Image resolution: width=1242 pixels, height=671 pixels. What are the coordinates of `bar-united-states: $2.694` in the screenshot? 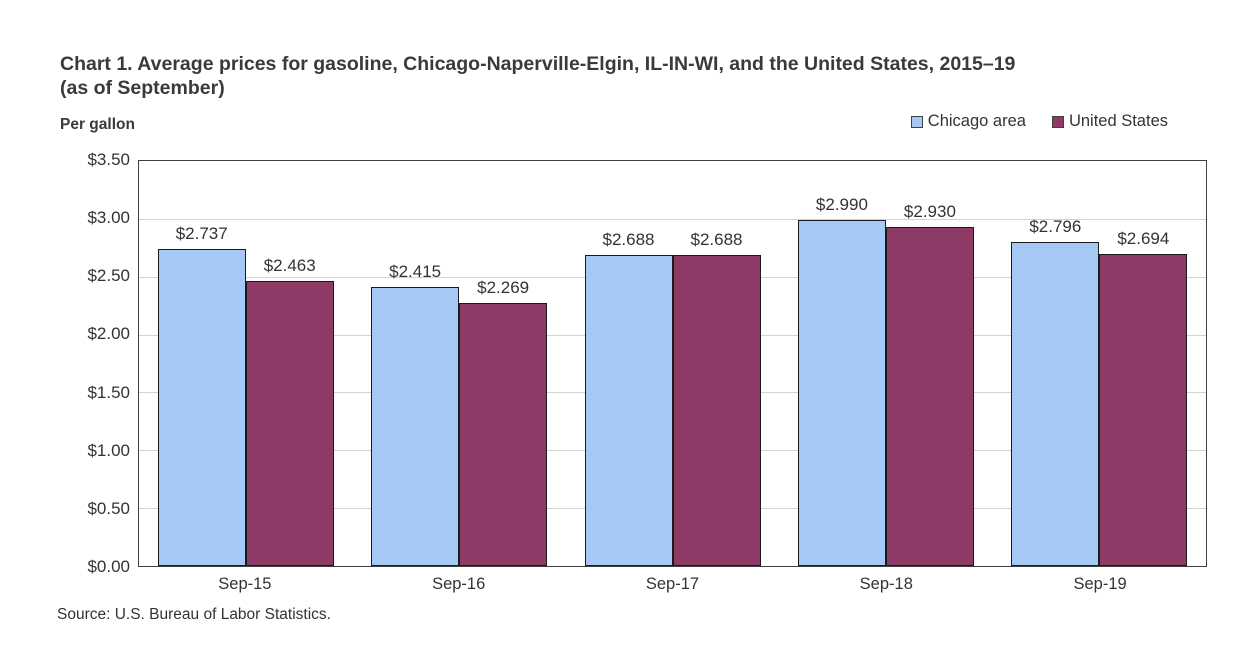 It's located at (1143, 397).